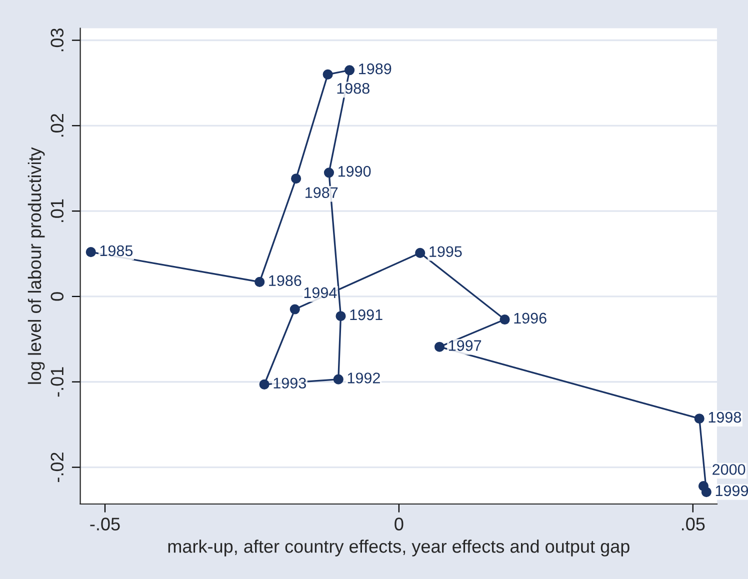  Describe the element at coordinates (364, 378) in the screenshot. I see `annotation: 1992` at that location.